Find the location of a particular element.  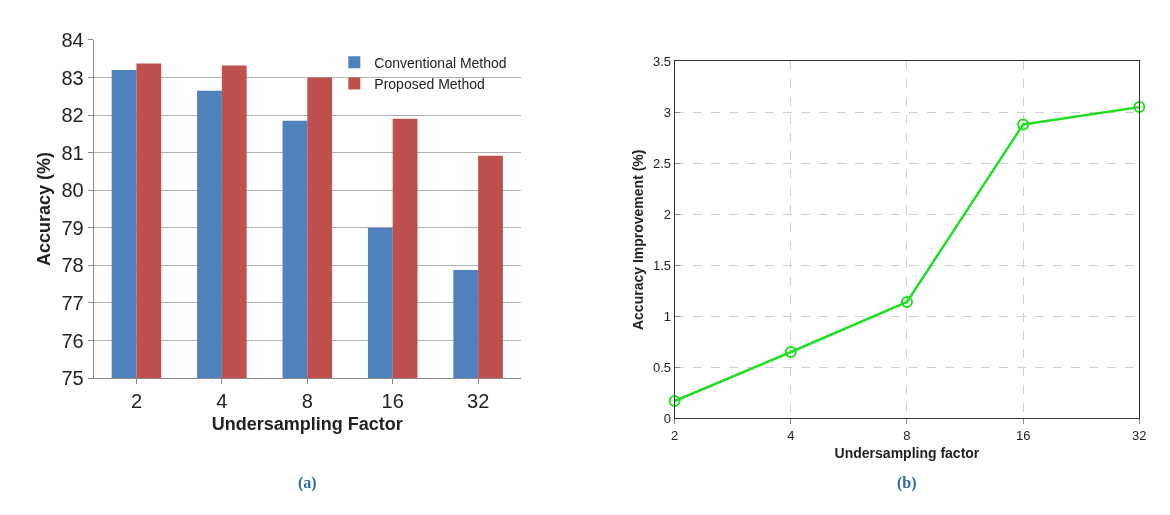

x-tick-label: 2 is located at coordinates (136, 401).